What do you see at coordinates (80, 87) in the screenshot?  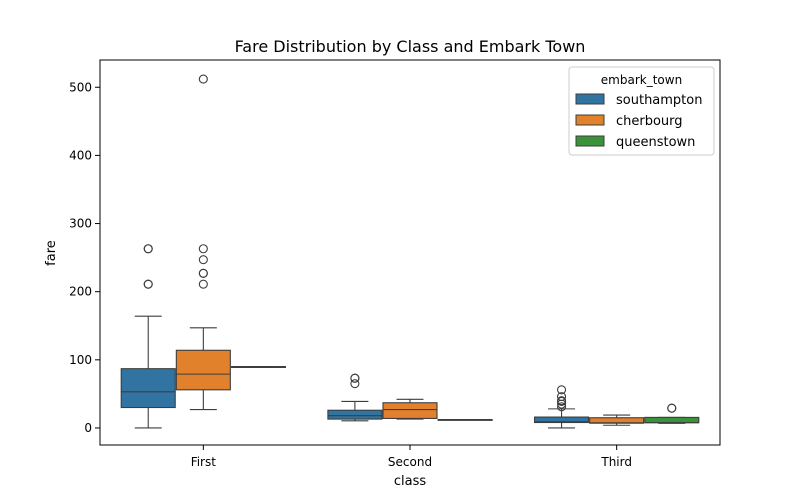 I see `y-tick-label: 500` at bounding box center [80, 87].